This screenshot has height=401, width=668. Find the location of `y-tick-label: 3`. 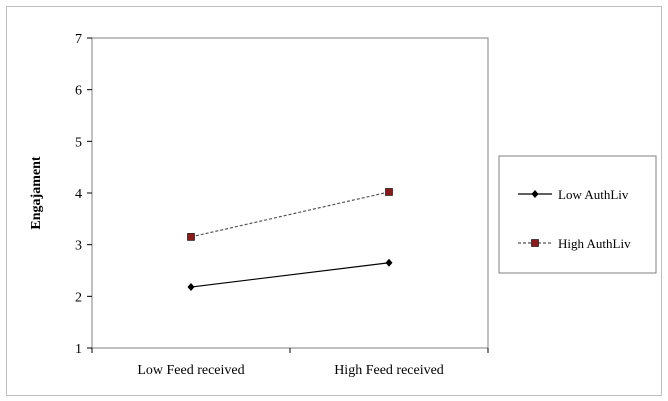

y-tick-label: 3 is located at coordinates (78, 246).